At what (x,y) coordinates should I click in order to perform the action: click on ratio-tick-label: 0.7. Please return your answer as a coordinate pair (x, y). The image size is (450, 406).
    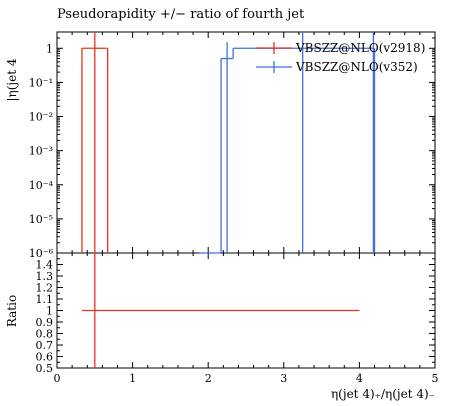
    Looking at the image, I should click on (45, 345).